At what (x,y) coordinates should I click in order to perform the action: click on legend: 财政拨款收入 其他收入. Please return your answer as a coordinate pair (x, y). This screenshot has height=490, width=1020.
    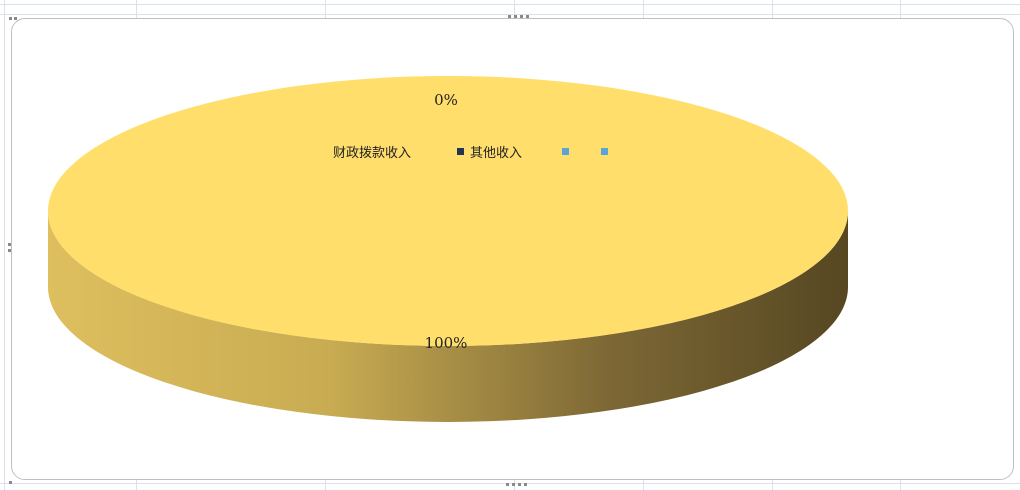
    Looking at the image, I should click on (470, 153).